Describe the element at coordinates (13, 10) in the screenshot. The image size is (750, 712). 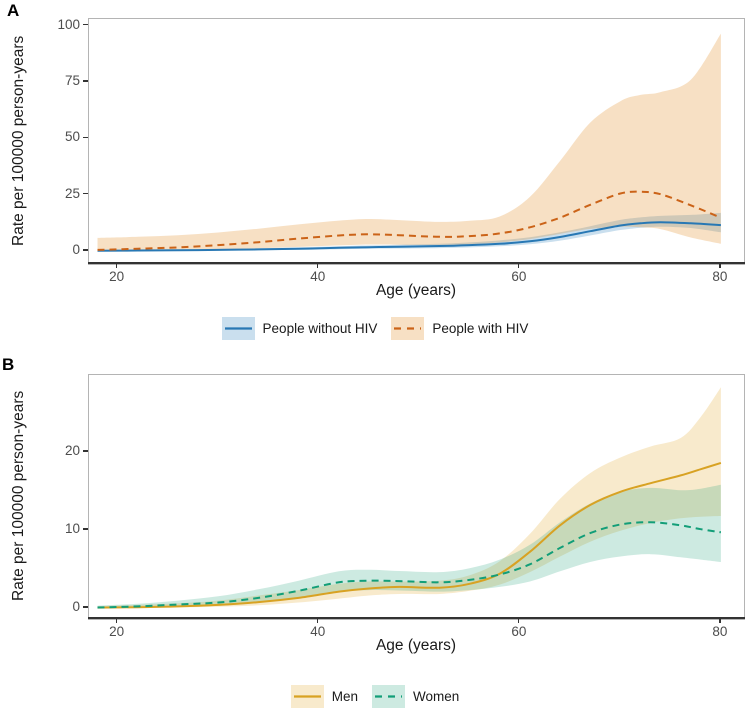
I see `panel-a-letter: A` at that location.